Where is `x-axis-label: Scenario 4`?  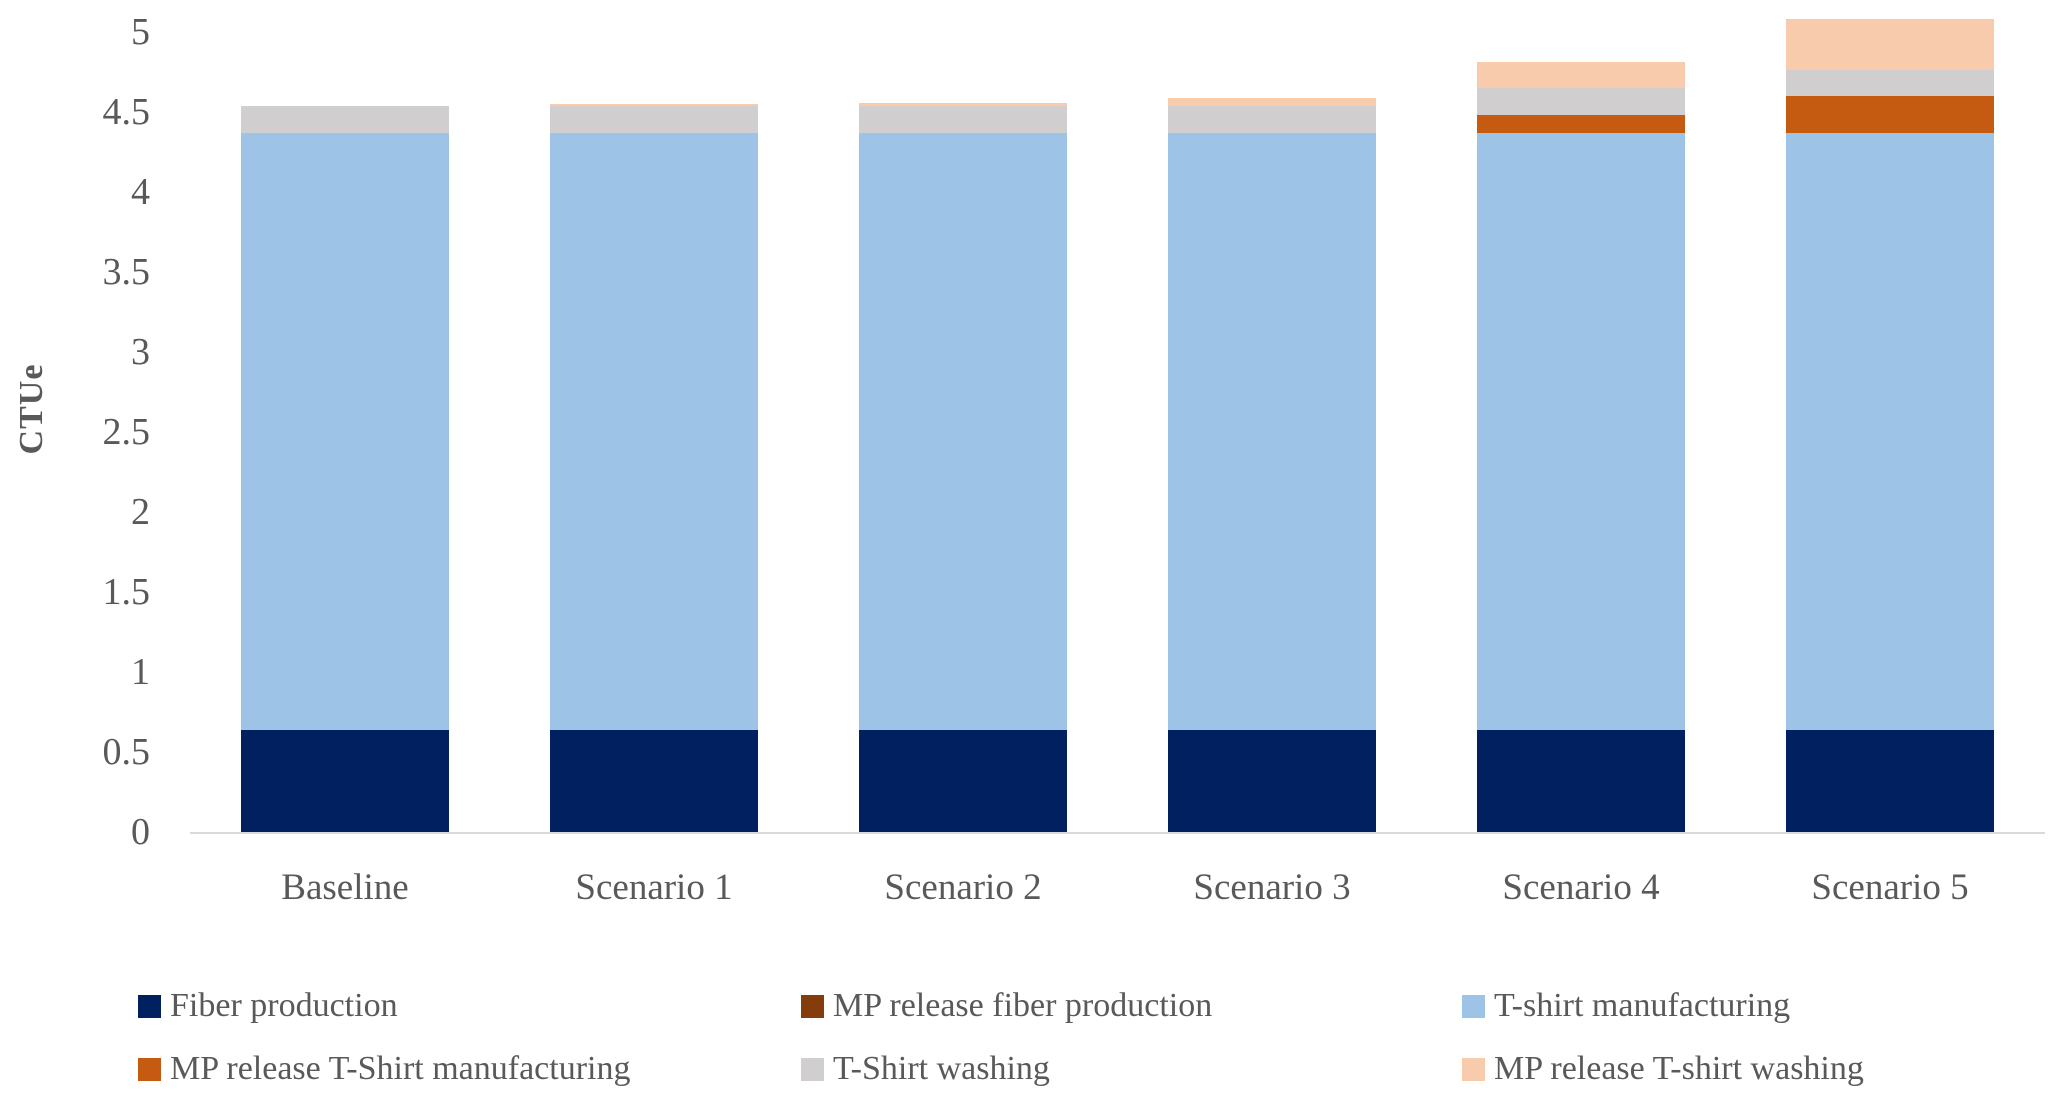
x-axis-label: Scenario 4 is located at coordinates (1581, 887).